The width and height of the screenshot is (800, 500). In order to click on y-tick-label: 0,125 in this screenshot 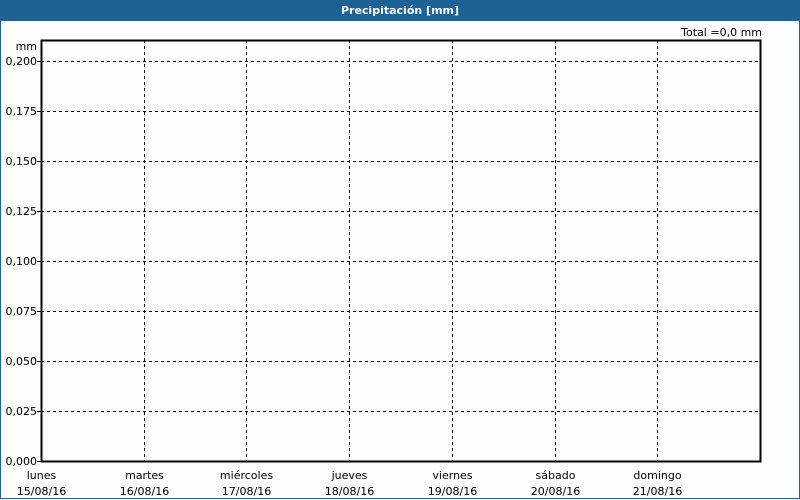, I will do `click(22, 211)`.